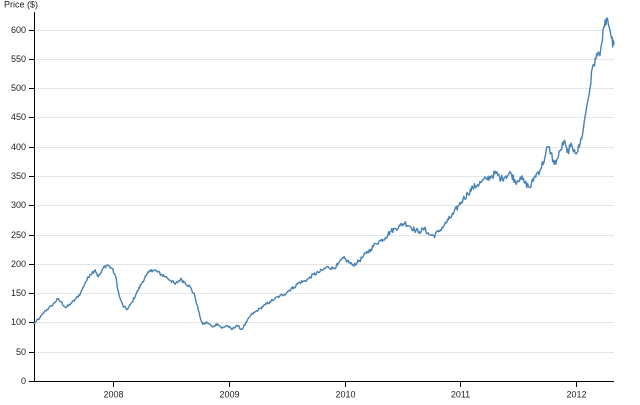 The height and width of the screenshot is (405, 640). I want to click on y-tick-label: 200, so click(18, 264).